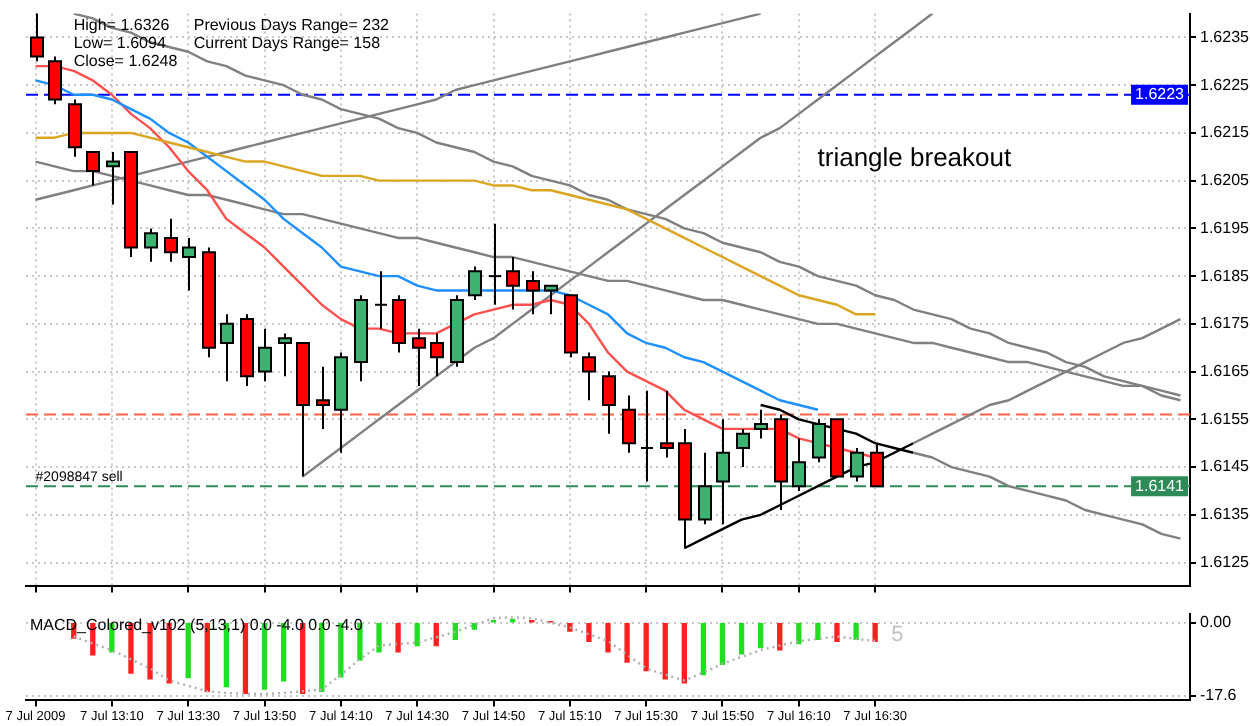 The width and height of the screenshot is (1250, 726). I want to click on y-tick-label: 1.6125, so click(1225, 561).